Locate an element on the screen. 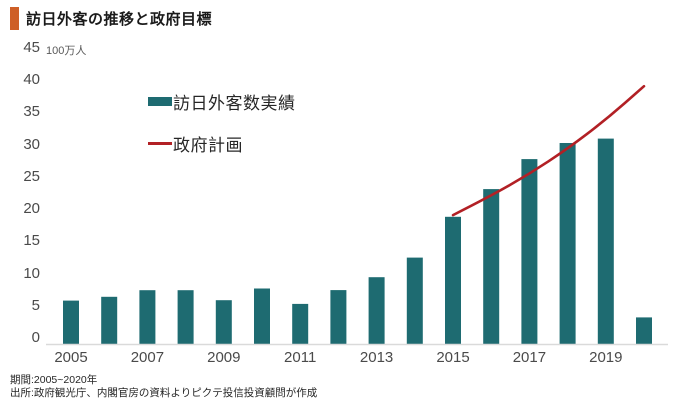 The height and width of the screenshot is (405, 680). line-series-label: 政府計画 is located at coordinates (208, 145).